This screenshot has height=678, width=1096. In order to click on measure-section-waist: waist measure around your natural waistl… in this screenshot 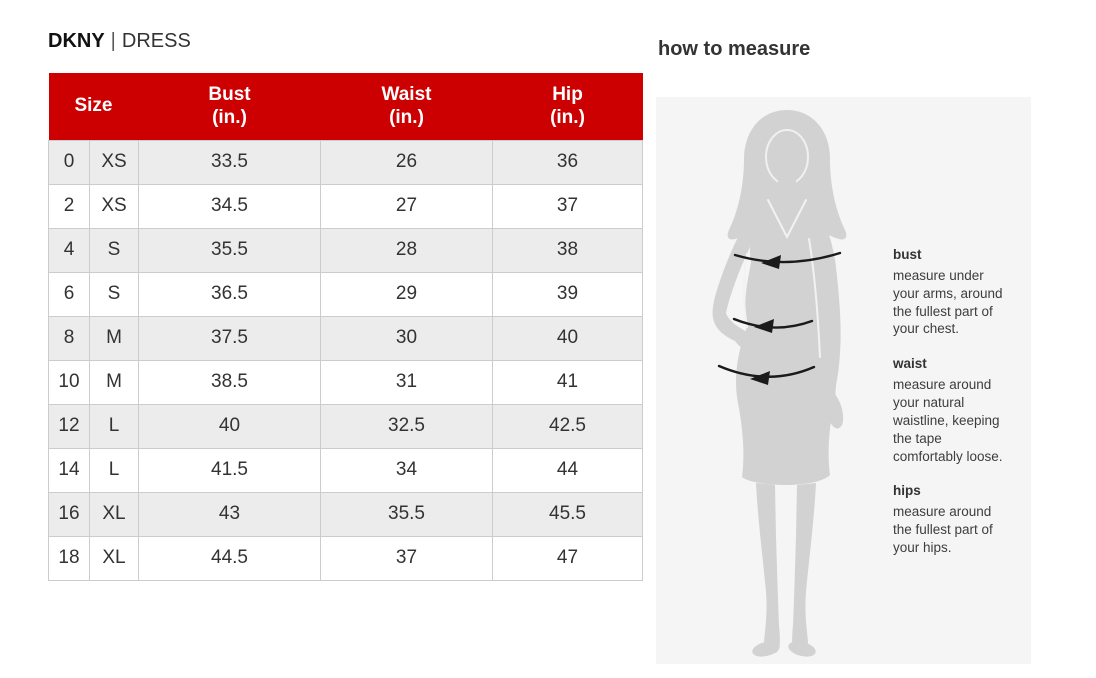, I will do `click(951, 410)`.